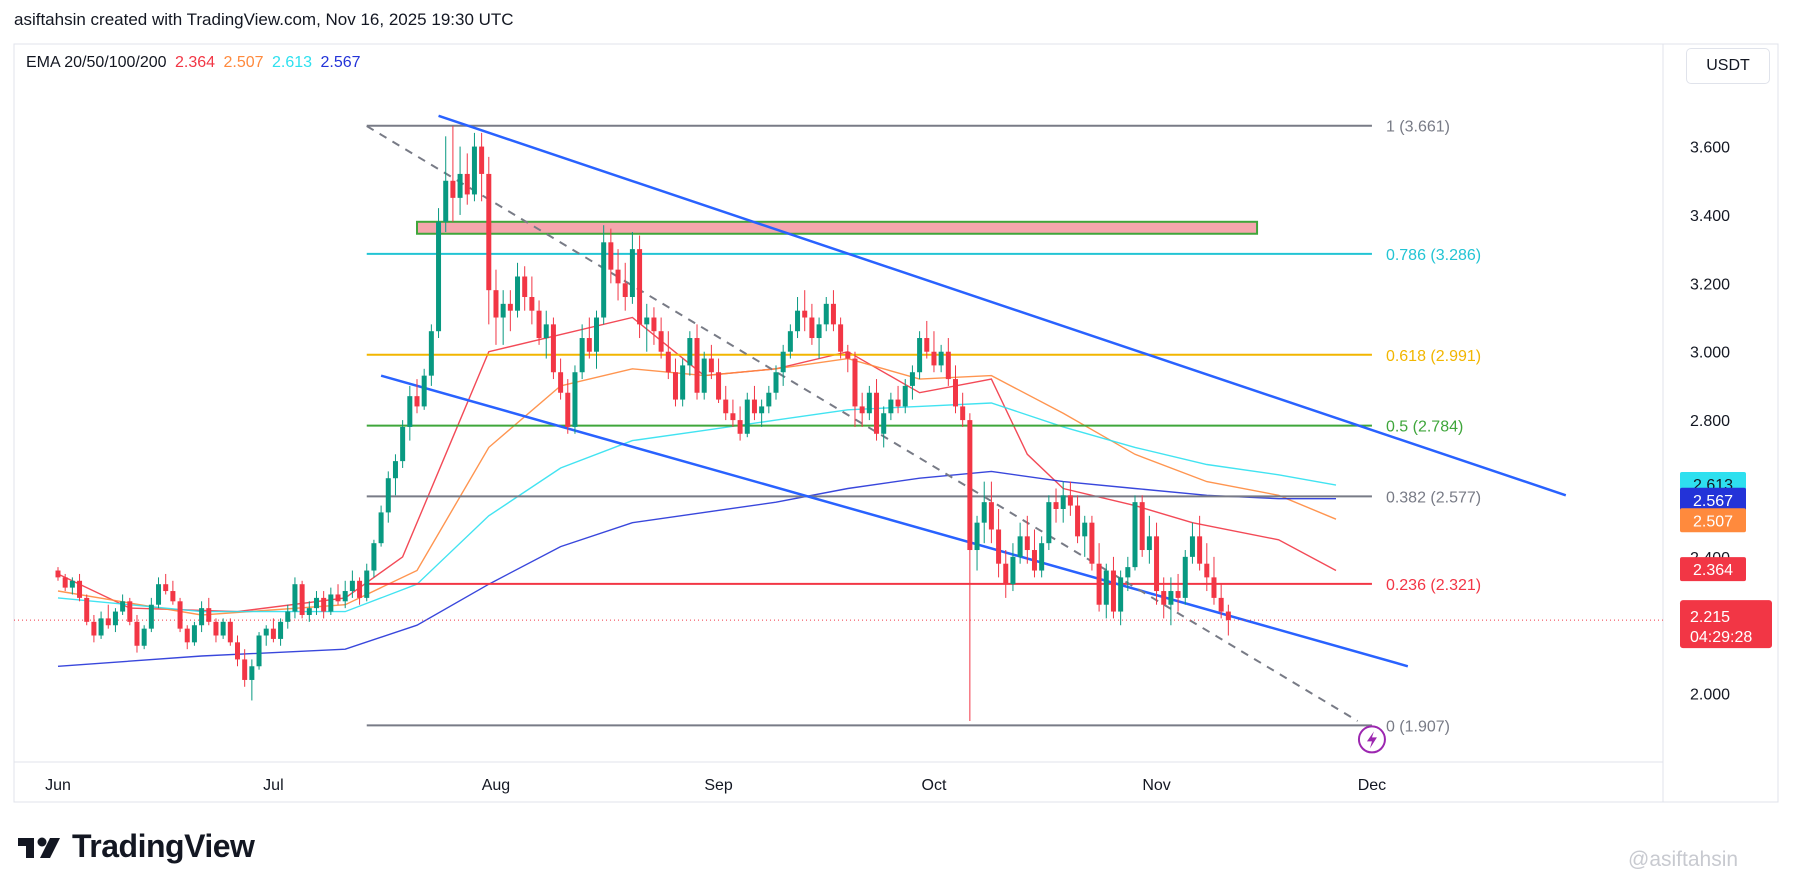  Describe the element at coordinates (273, 785) in the screenshot. I see `x-tick-label: Jul` at that location.